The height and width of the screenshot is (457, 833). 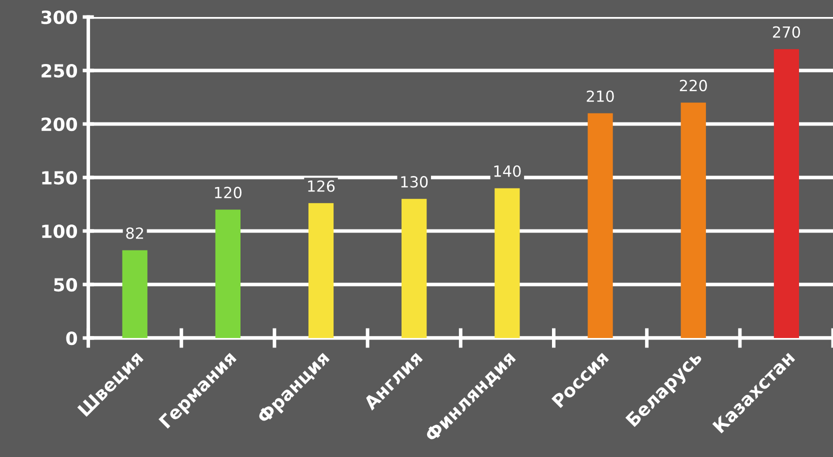 What do you see at coordinates (693, 86) in the screenshot?
I see `data-label: 220` at bounding box center [693, 86].